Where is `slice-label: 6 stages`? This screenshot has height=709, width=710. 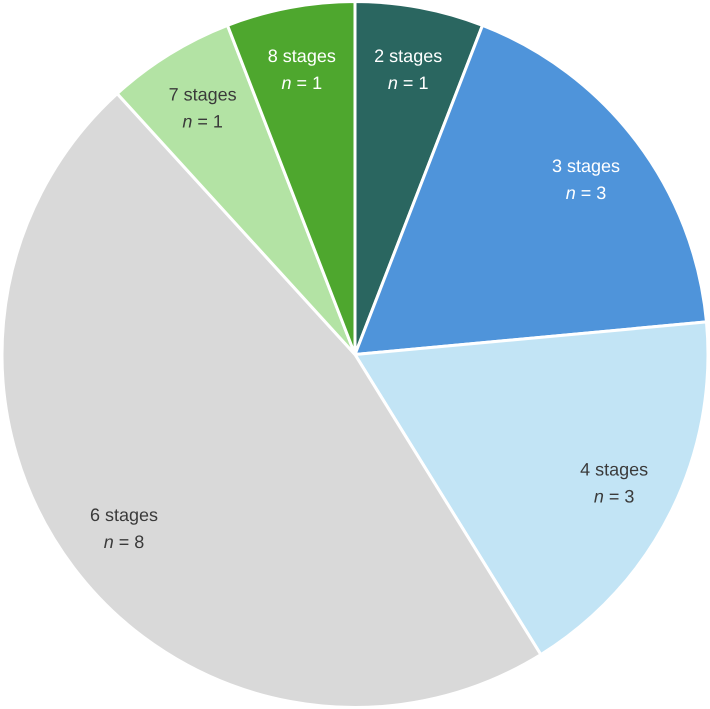
slice-label: 6 stages is located at coordinates (124, 514).